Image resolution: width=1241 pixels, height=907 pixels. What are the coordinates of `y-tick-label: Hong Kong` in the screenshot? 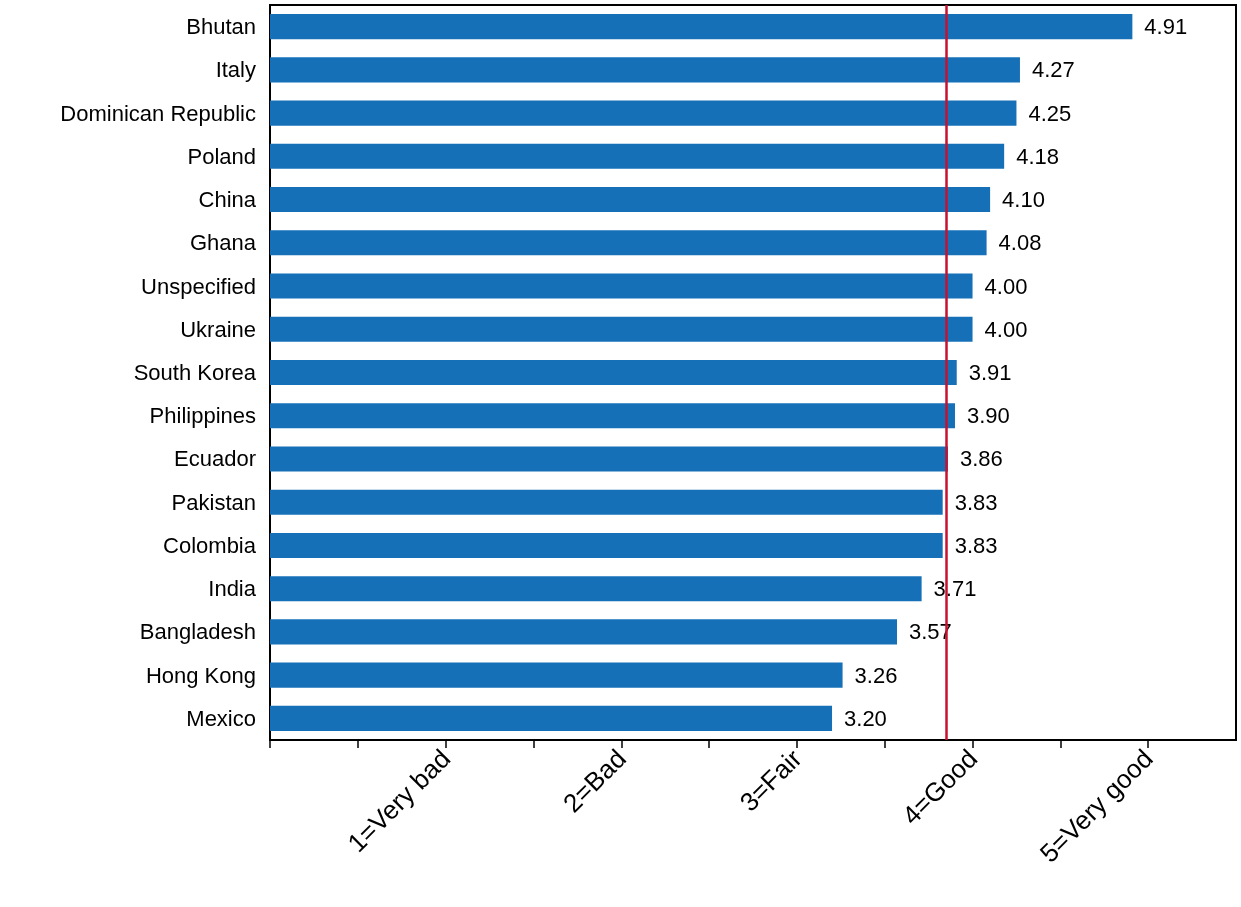 It's located at (200, 675).